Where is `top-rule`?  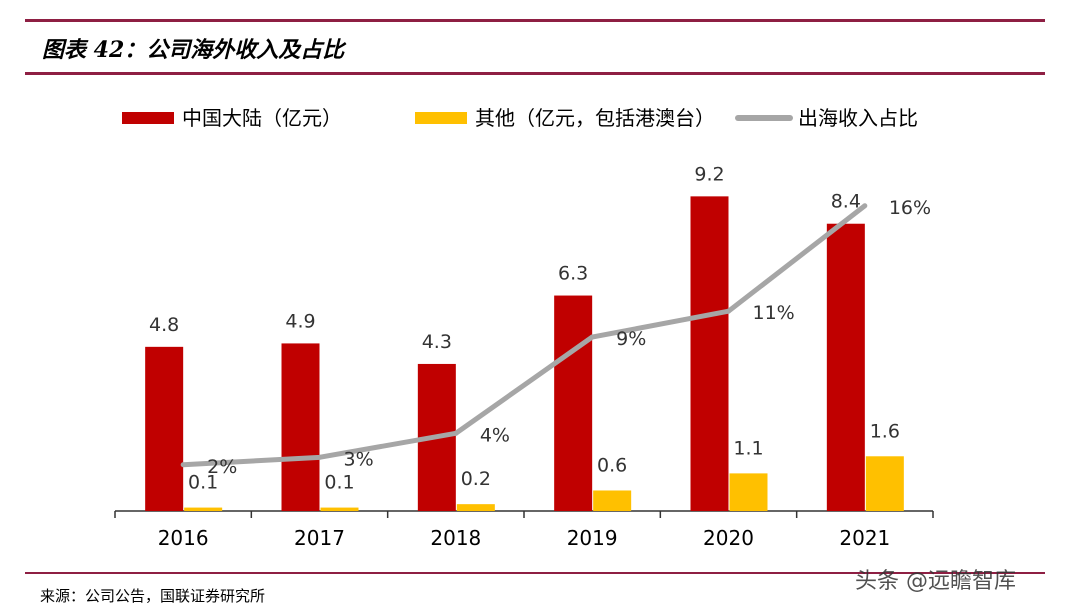 top-rule is located at coordinates (535, 20).